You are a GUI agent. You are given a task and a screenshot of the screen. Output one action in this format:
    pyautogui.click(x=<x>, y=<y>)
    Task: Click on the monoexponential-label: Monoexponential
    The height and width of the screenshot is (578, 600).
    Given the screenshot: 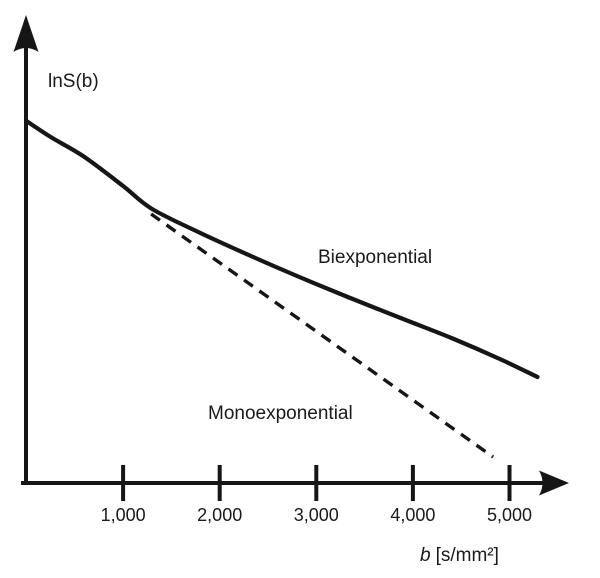 What is the action you would take?
    pyautogui.click(x=280, y=413)
    